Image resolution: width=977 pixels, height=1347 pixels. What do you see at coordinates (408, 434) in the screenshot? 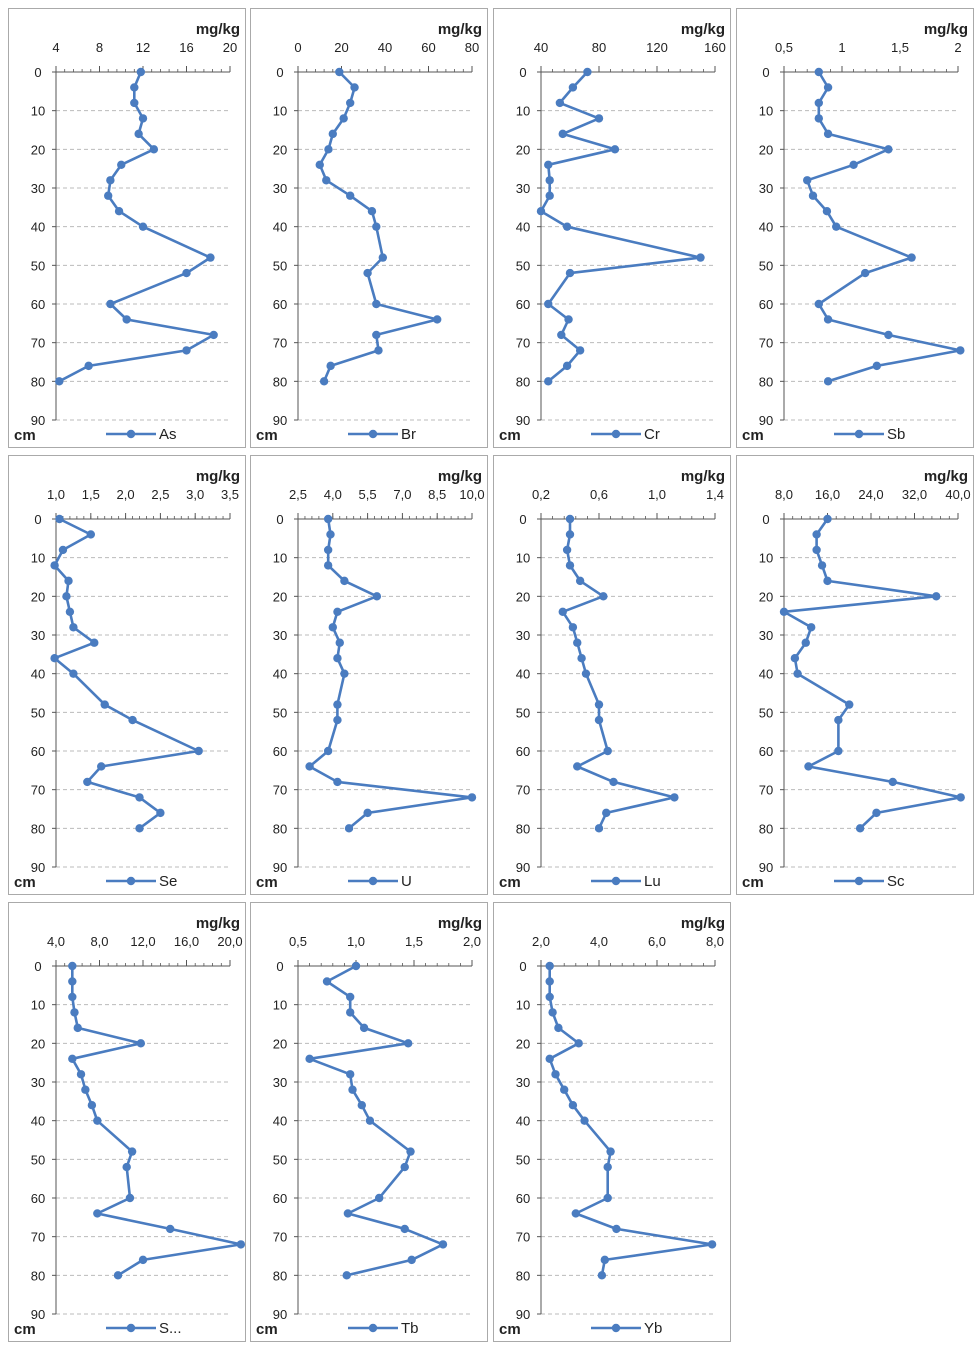
I see `legend-label: Br` at bounding box center [408, 434].